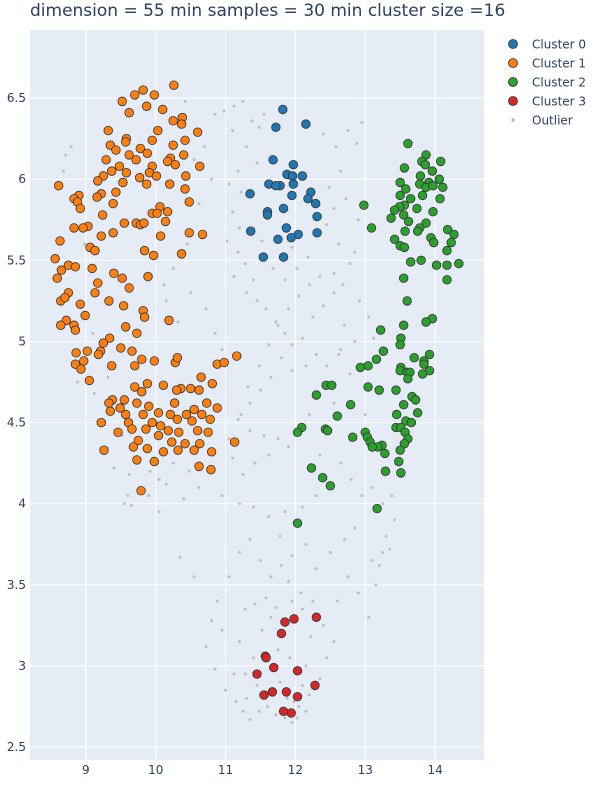  Describe the element at coordinates (16, 98) in the screenshot. I see `y-tick-label: 6.5` at that location.